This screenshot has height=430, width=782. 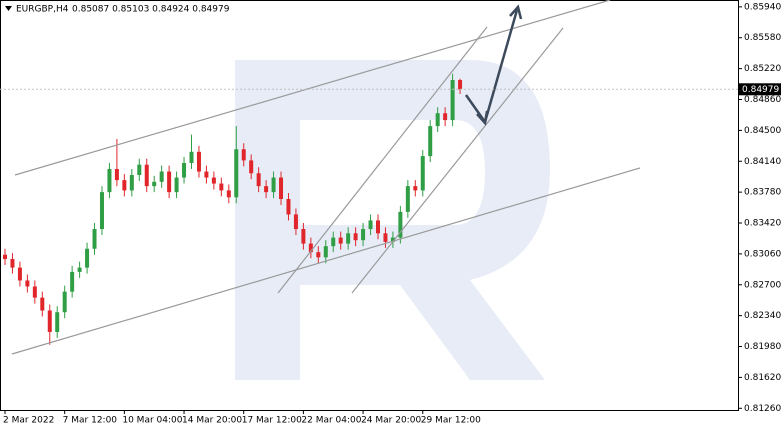 I want to click on last-price-label: 0.84979, so click(x=760, y=90).